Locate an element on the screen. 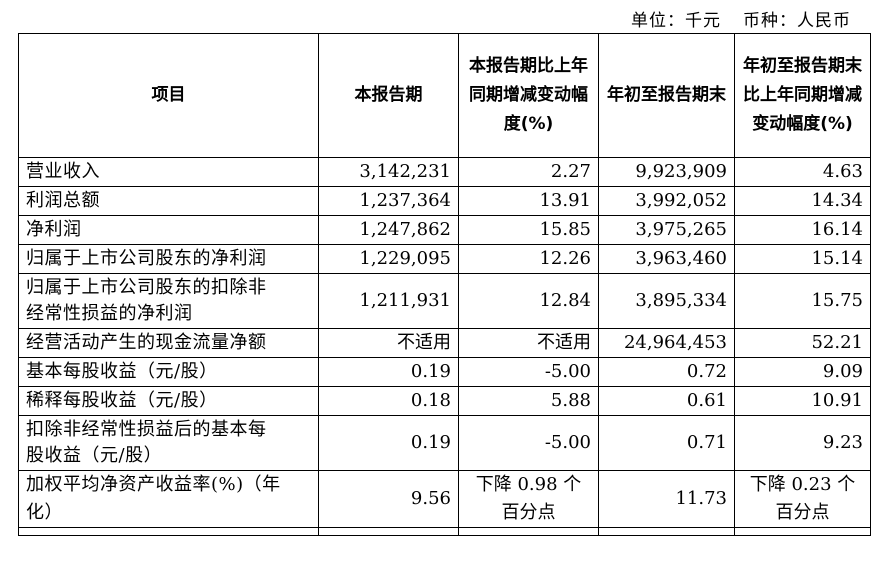 Image resolution: width=879 pixels, height=572 pixels. cell-ytd-change: 15.75 is located at coordinates (802, 301).